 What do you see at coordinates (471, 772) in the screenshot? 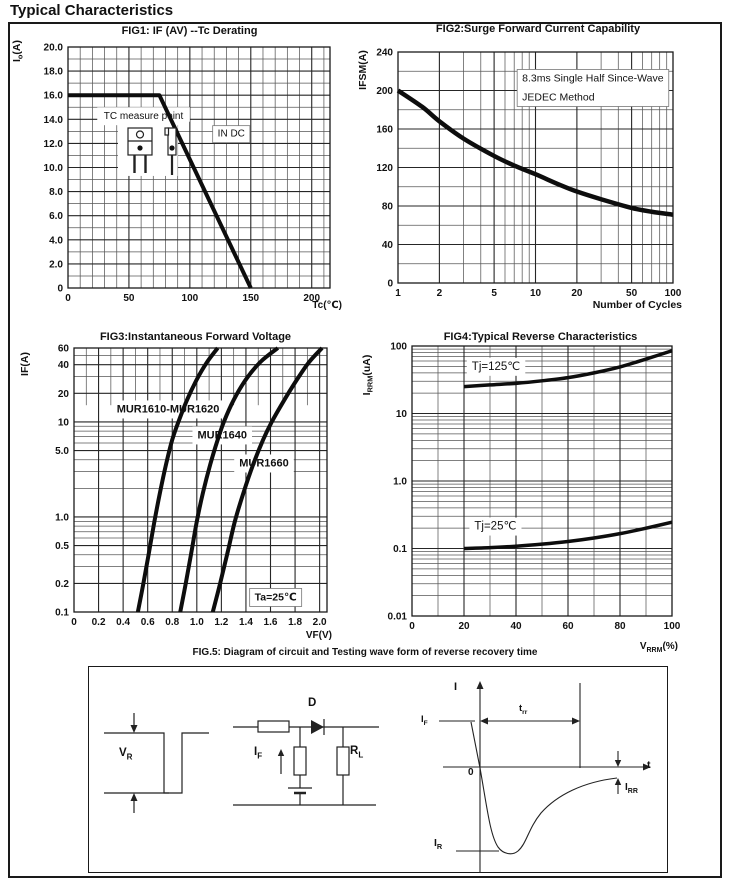
I see `origin-label: 0` at bounding box center [471, 772].